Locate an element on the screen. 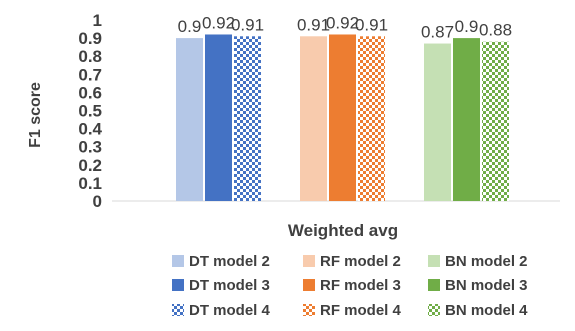 This screenshot has width=575, height=331. y-tick-label: 0.5 is located at coordinates (90, 111).